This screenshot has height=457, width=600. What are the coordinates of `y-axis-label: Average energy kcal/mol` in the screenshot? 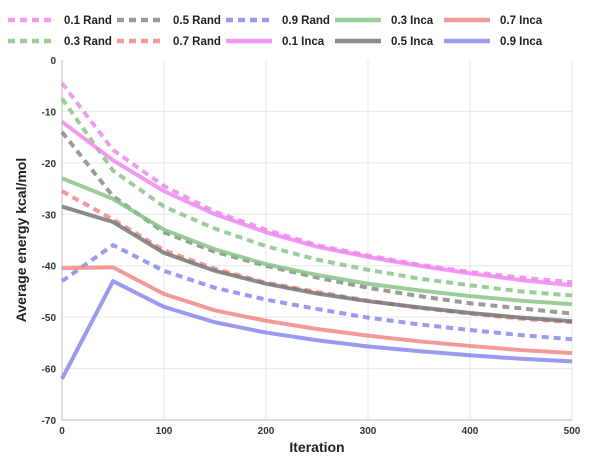 It's located at (21, 240).